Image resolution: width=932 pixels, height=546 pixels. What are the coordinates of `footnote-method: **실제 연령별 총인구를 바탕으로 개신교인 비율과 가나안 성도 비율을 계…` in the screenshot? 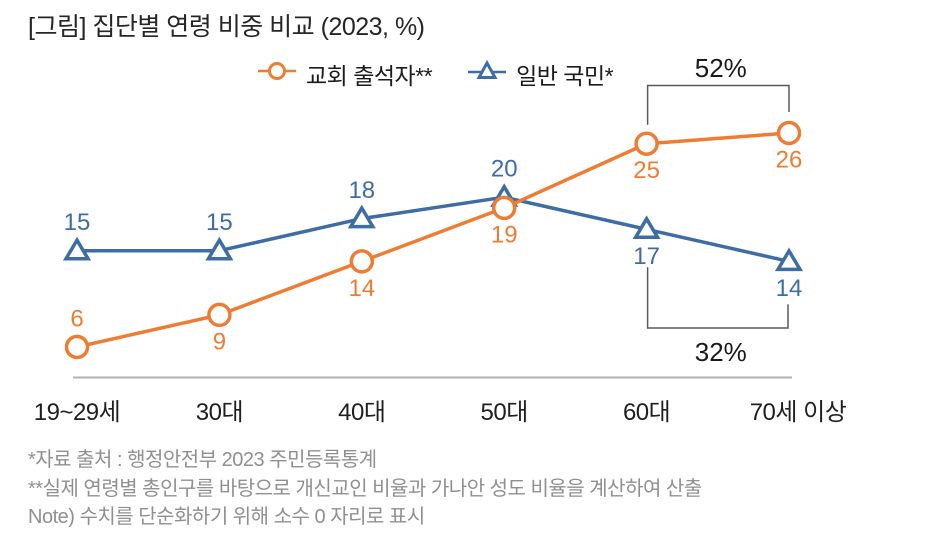 It's located at (365, 488).